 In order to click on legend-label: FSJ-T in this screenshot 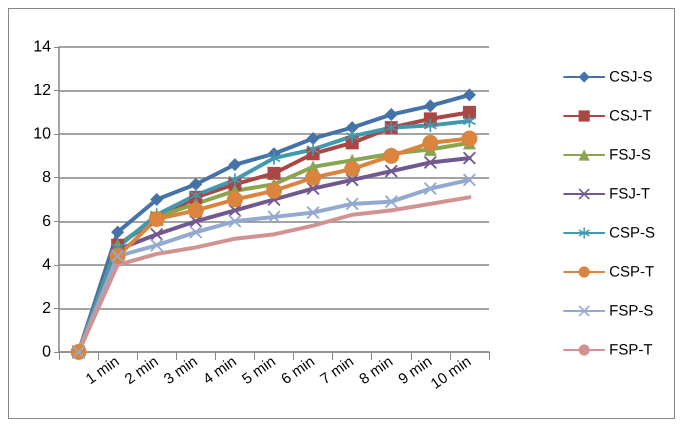, I will do `click(629, 194)`.